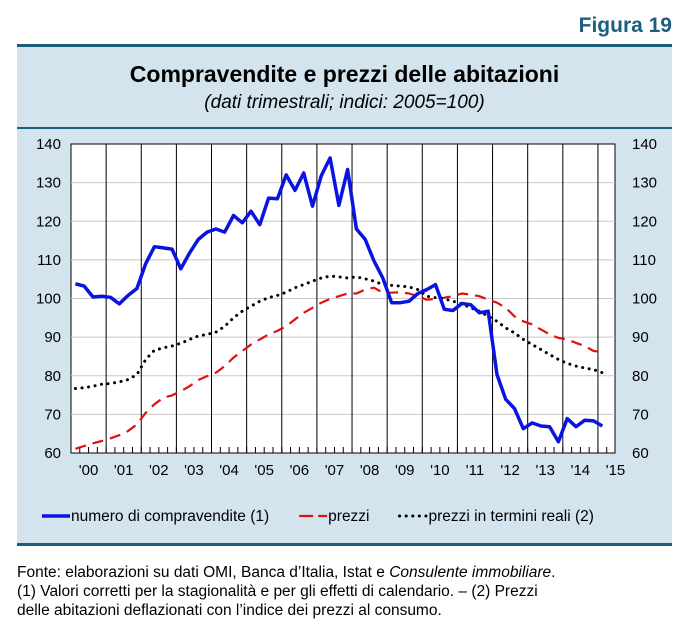  What do you see at coordinates (194, 470) in the screenshot?
I see `x-tick-label: '03` at bounding box center [194, 470].